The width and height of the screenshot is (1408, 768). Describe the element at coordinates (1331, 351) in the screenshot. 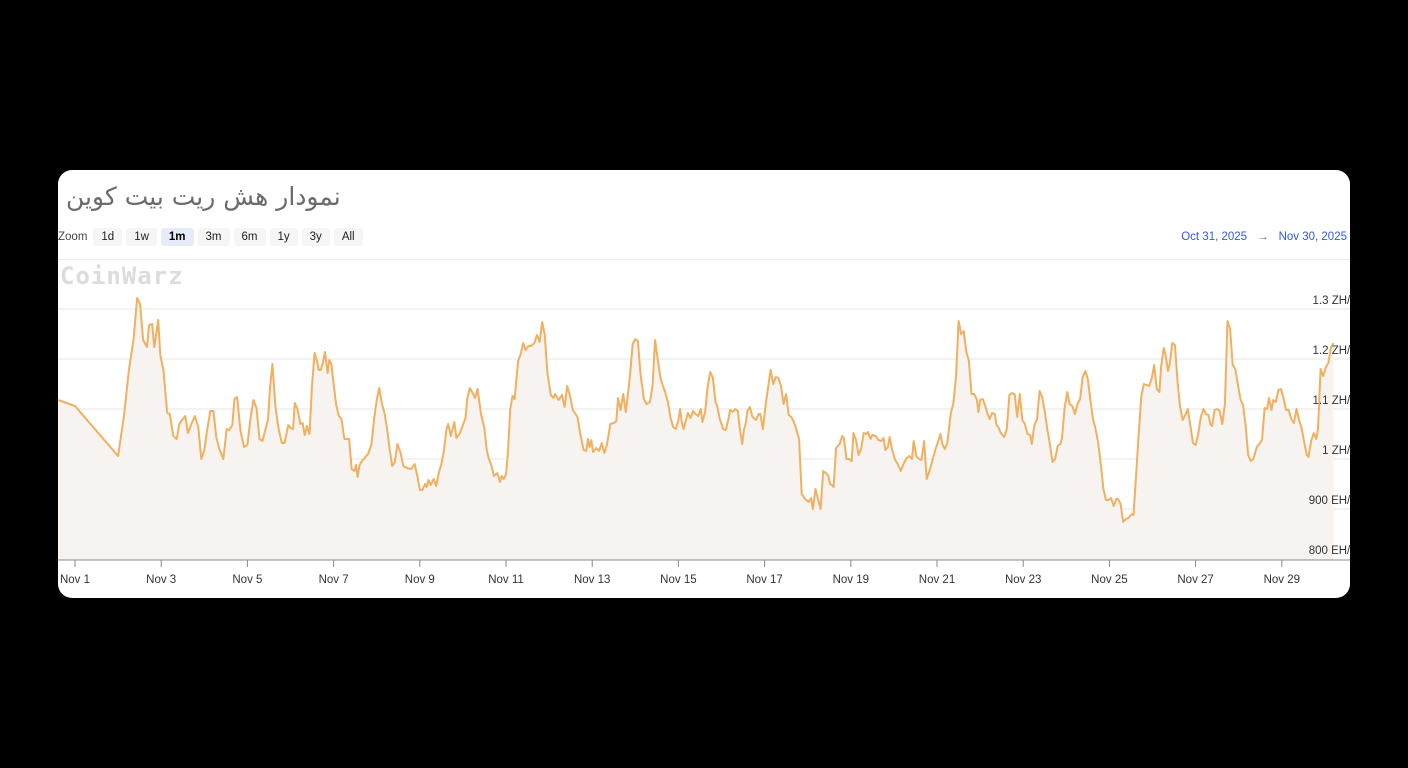

I see `y-tick-label: 1.2 ZH/s` at that location.